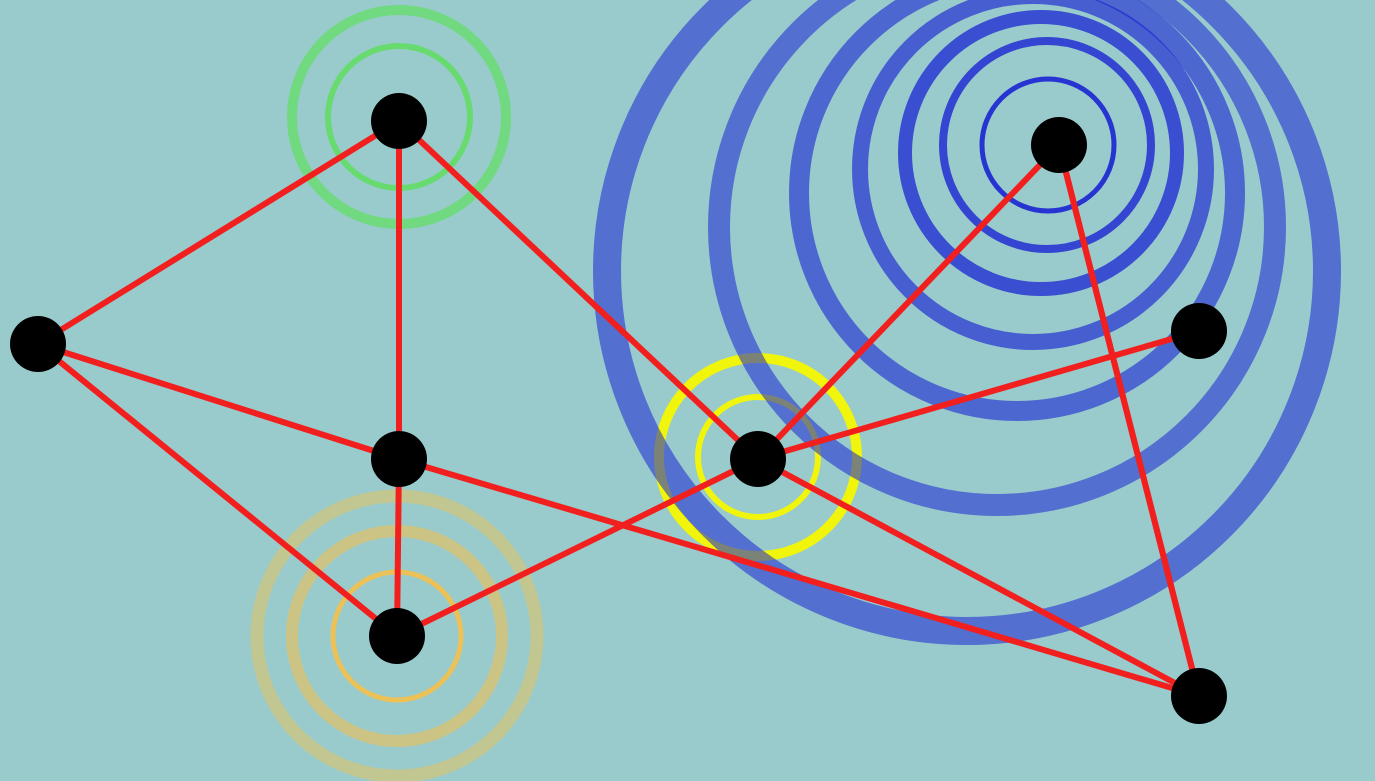 This screenshot has height=781, width=1375. Describe the element at coordinates (578, 290) in the screenshot. I see `edge-n1-n5` at that location.